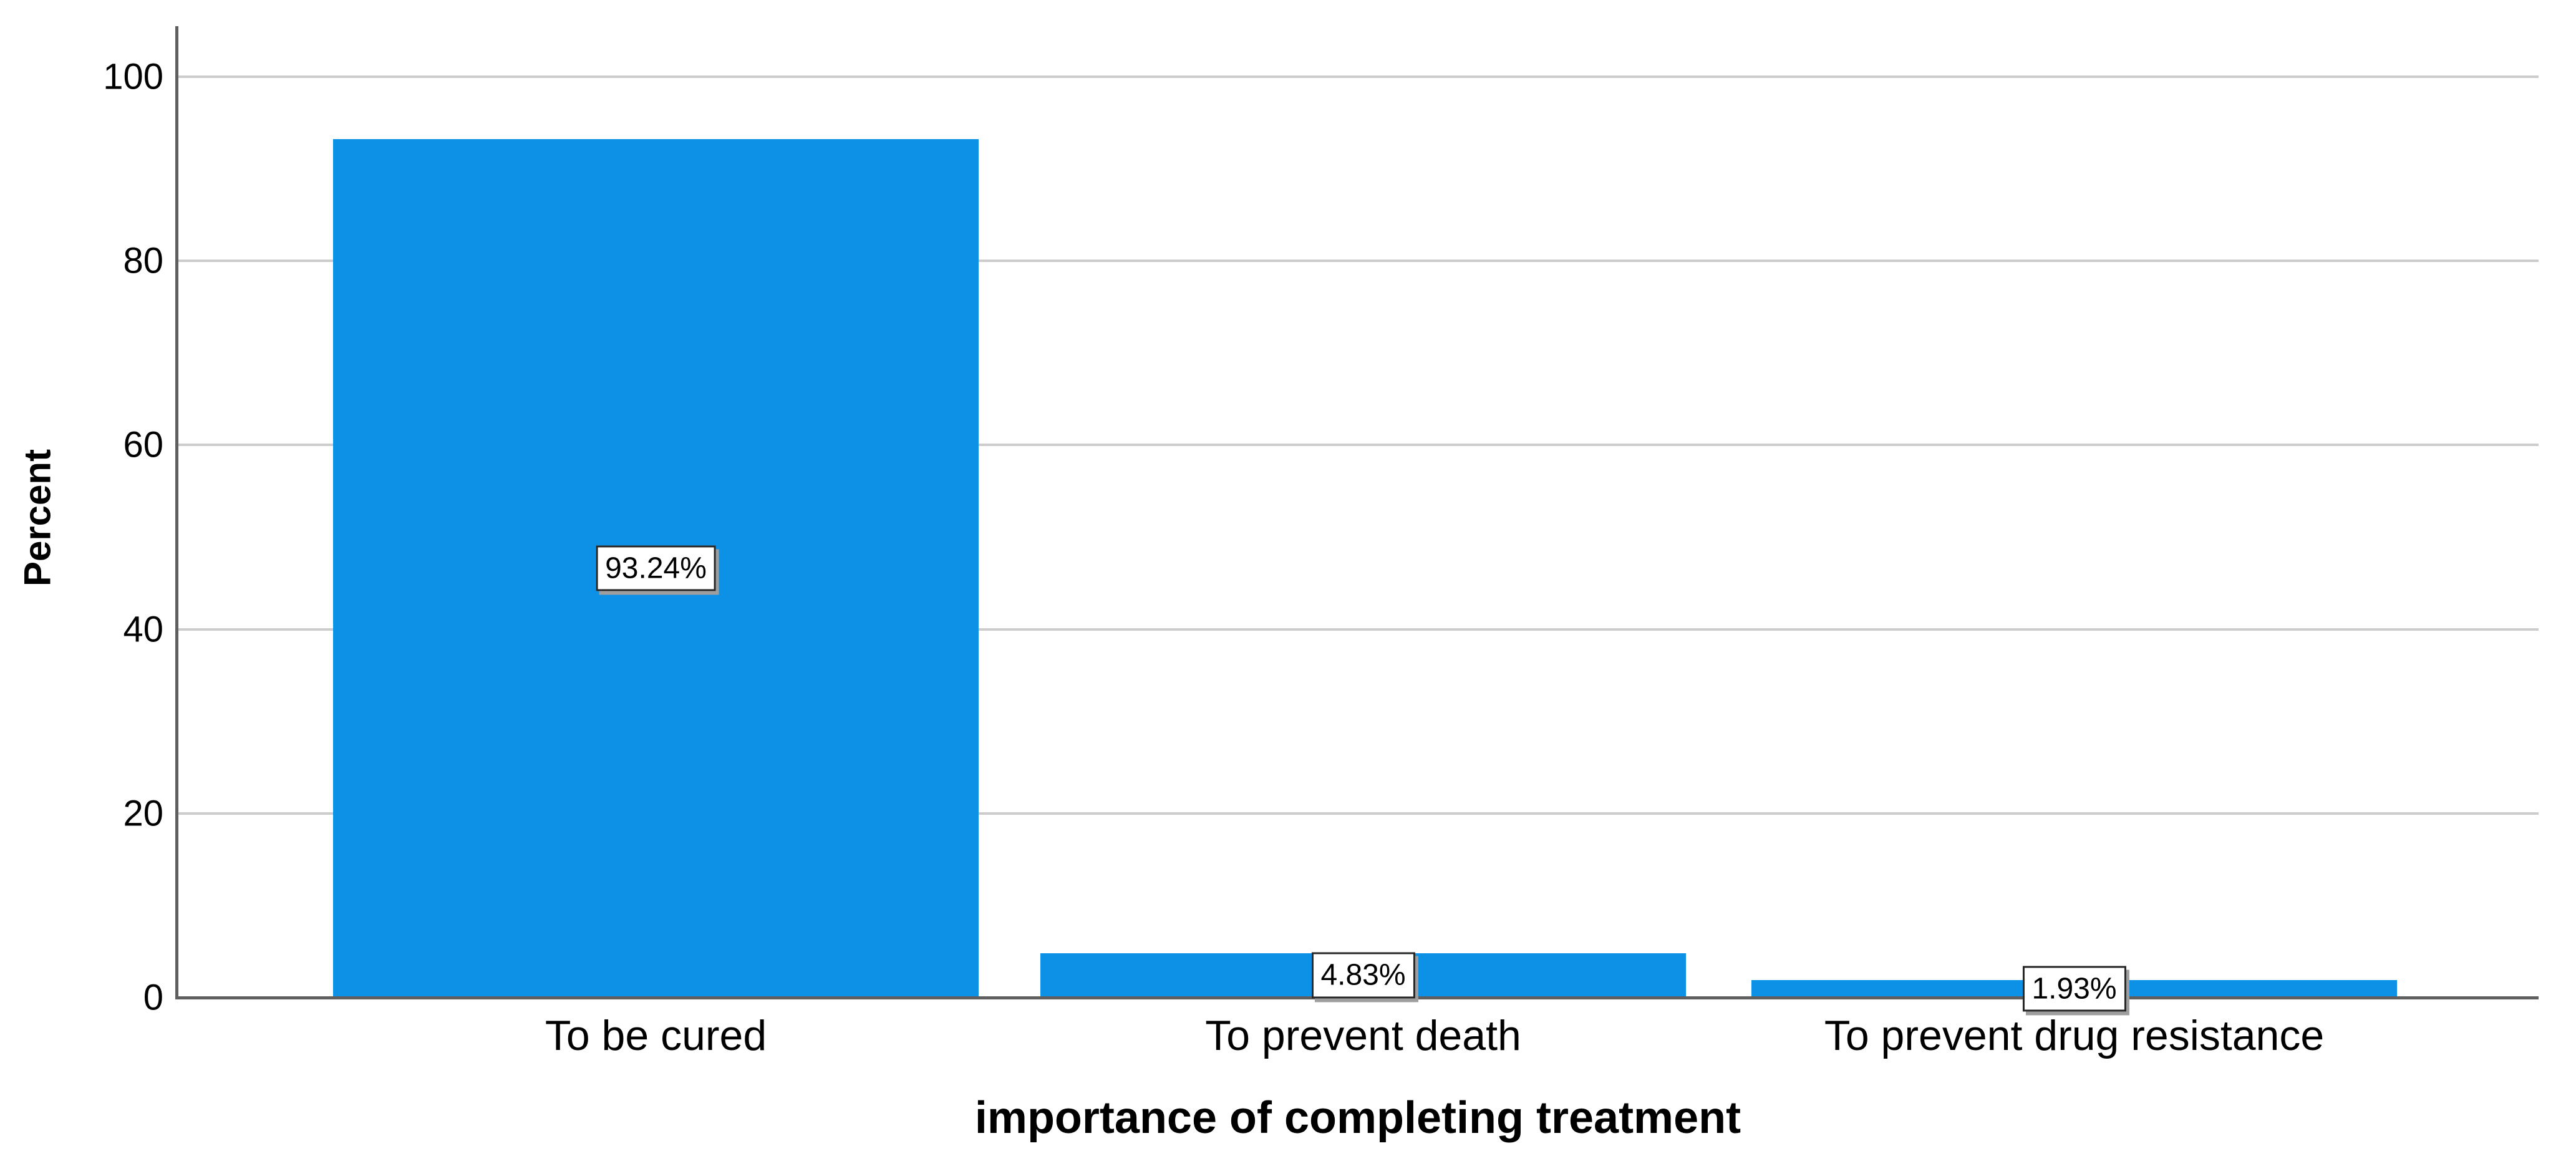 Image resolution: width=2576 pixels, height=1161 pixels. What do you see at coordinates (143, 260) in the screenshot?
I see `y-tick-label-80: 80` at bounding box center [143, 260].